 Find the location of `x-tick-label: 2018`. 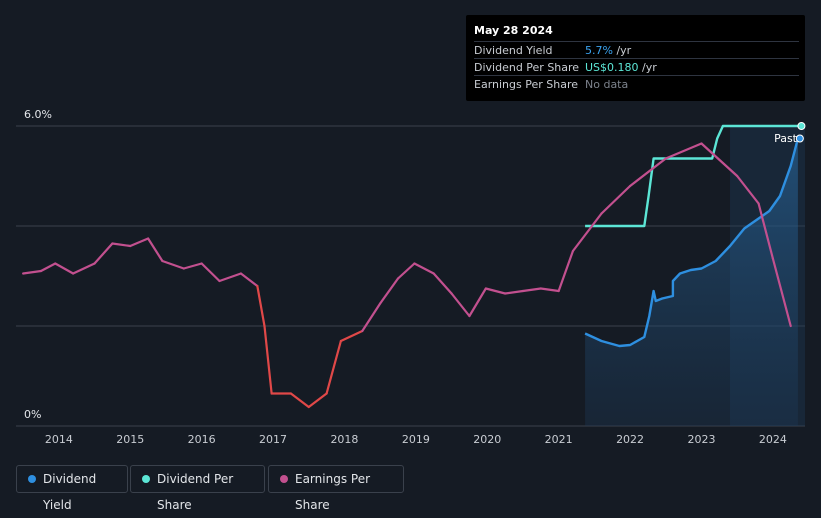

x-tick-label: 2018 is located at coordinates (344, 439).